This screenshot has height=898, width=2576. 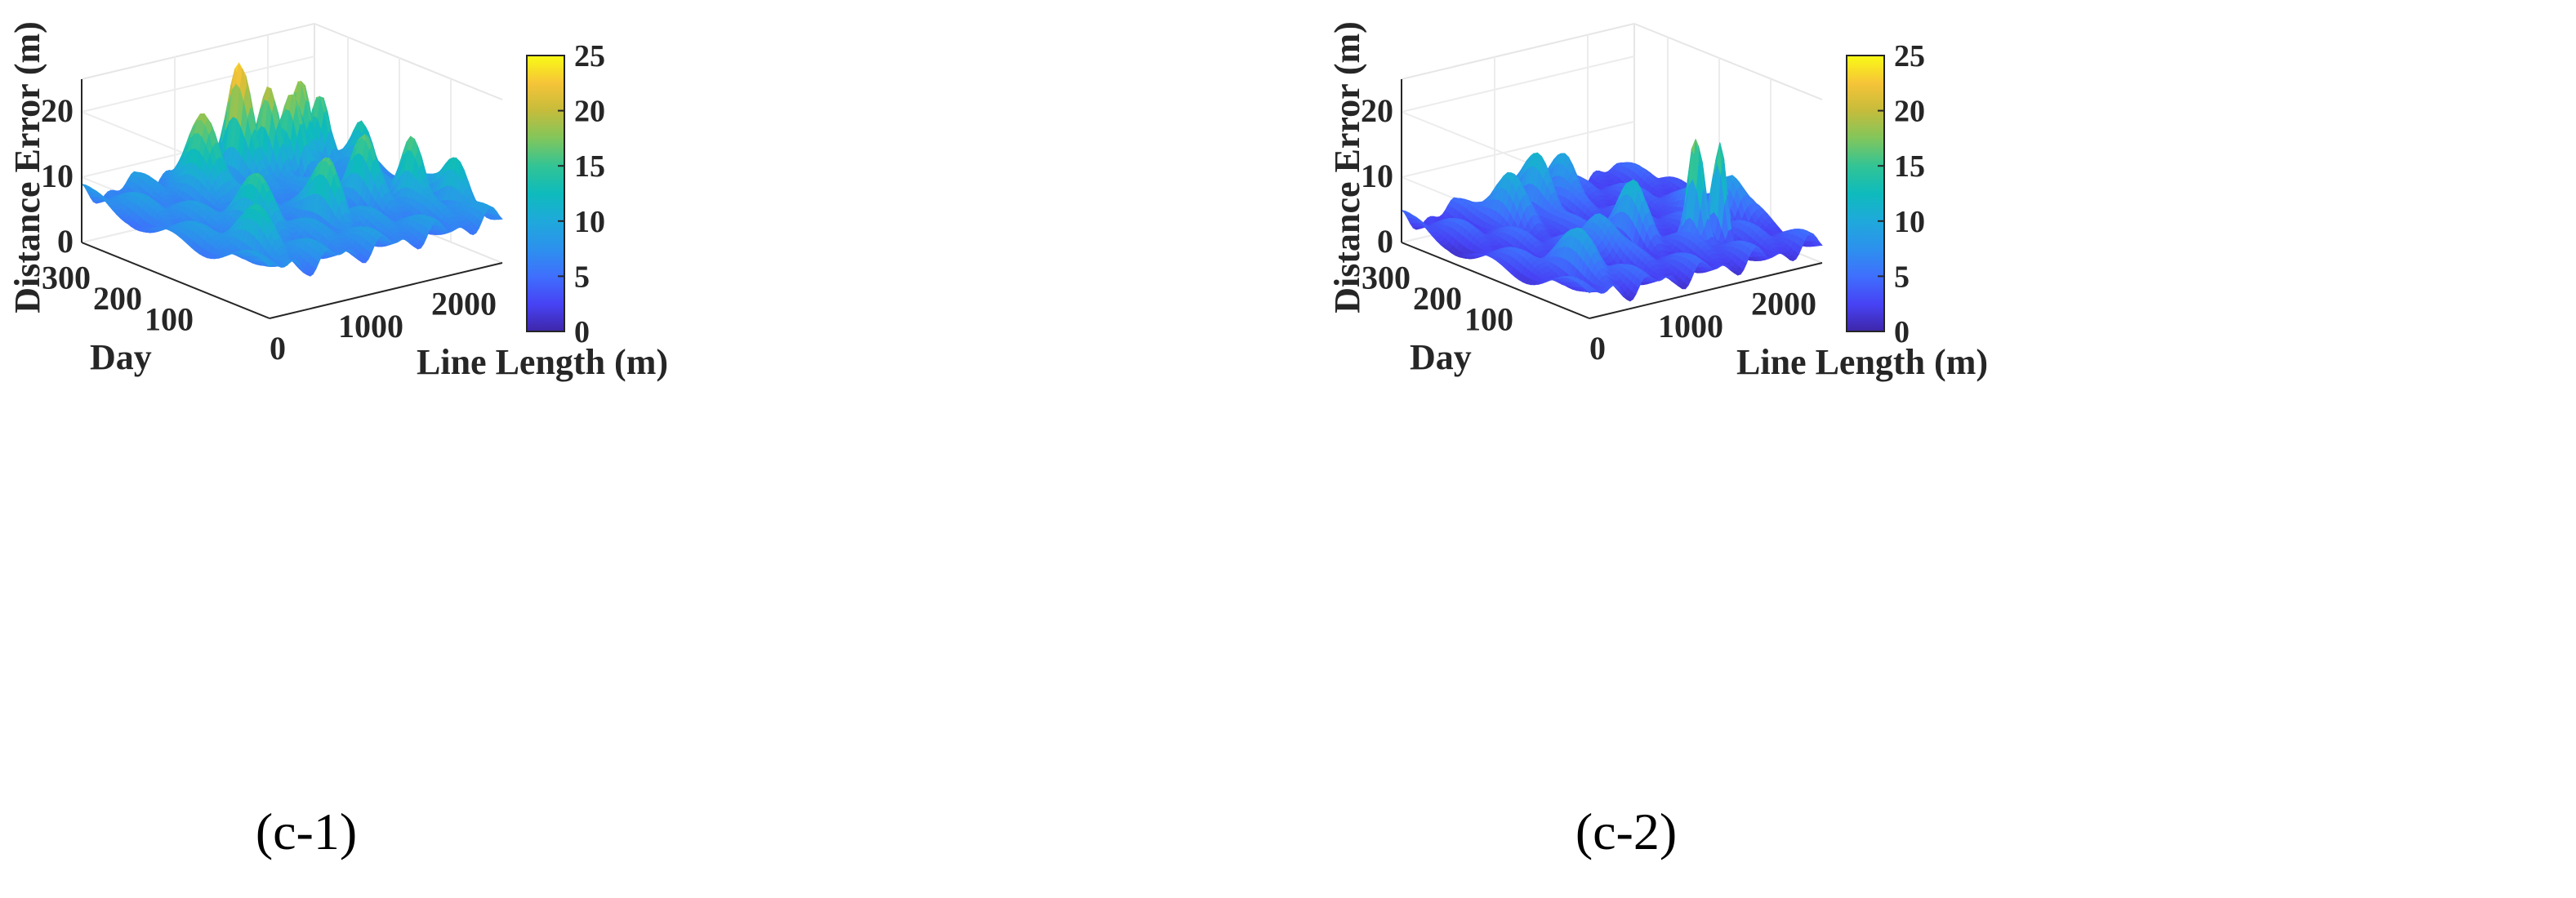 What do you see at coordinates (1626, 831) in the screenshot?
I see `panel-caption: (c-2)` at bounding box center [1626, 831].